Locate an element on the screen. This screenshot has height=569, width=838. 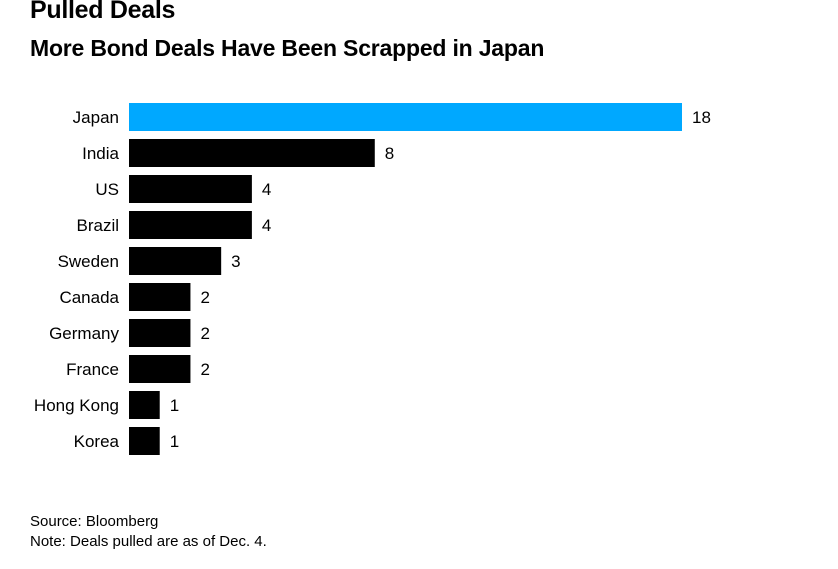
value-label-sweden: 3 is located at coordinates (235, 261).